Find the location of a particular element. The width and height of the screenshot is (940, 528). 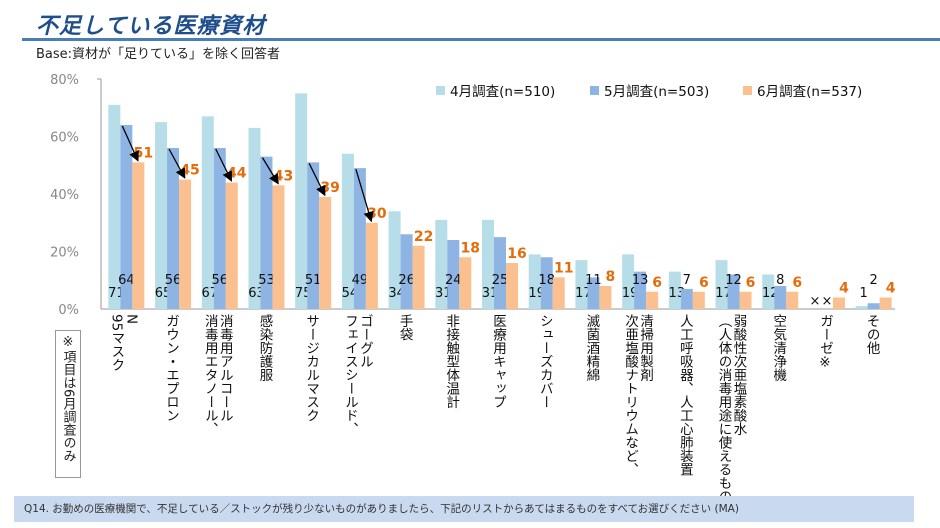

category-label: N 95マスク is located at coordinates (124, 343).